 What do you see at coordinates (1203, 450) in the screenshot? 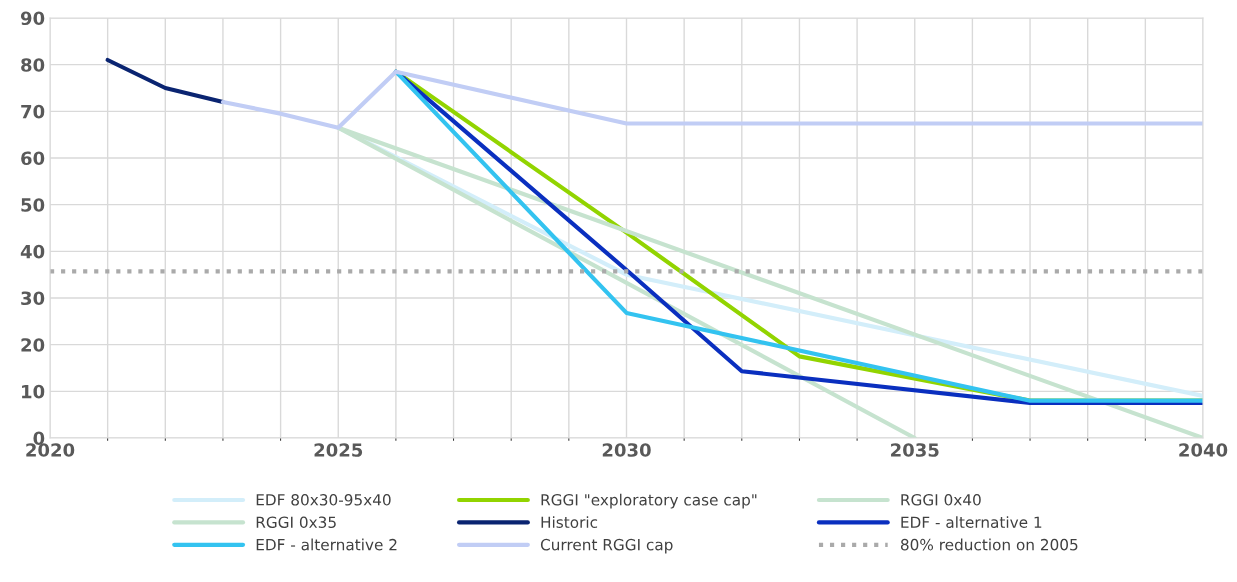
I see `x-tick-label: 2040` at bounding box center [1203, 450].